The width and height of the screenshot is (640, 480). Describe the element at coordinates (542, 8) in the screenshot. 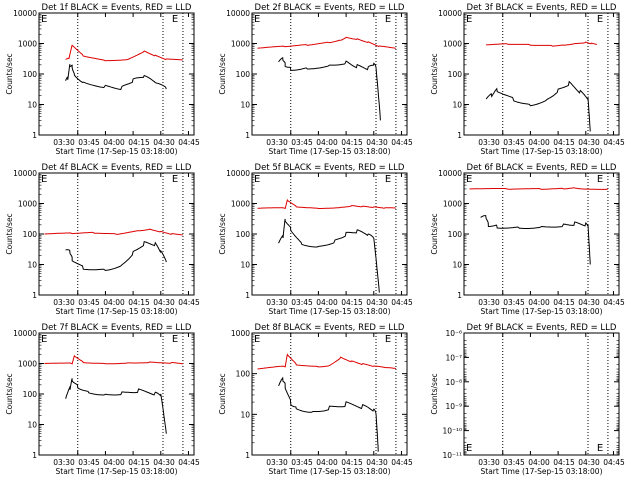

I see `panel-title: Det 3f BLACK = Events, RED = LLD` at that location.